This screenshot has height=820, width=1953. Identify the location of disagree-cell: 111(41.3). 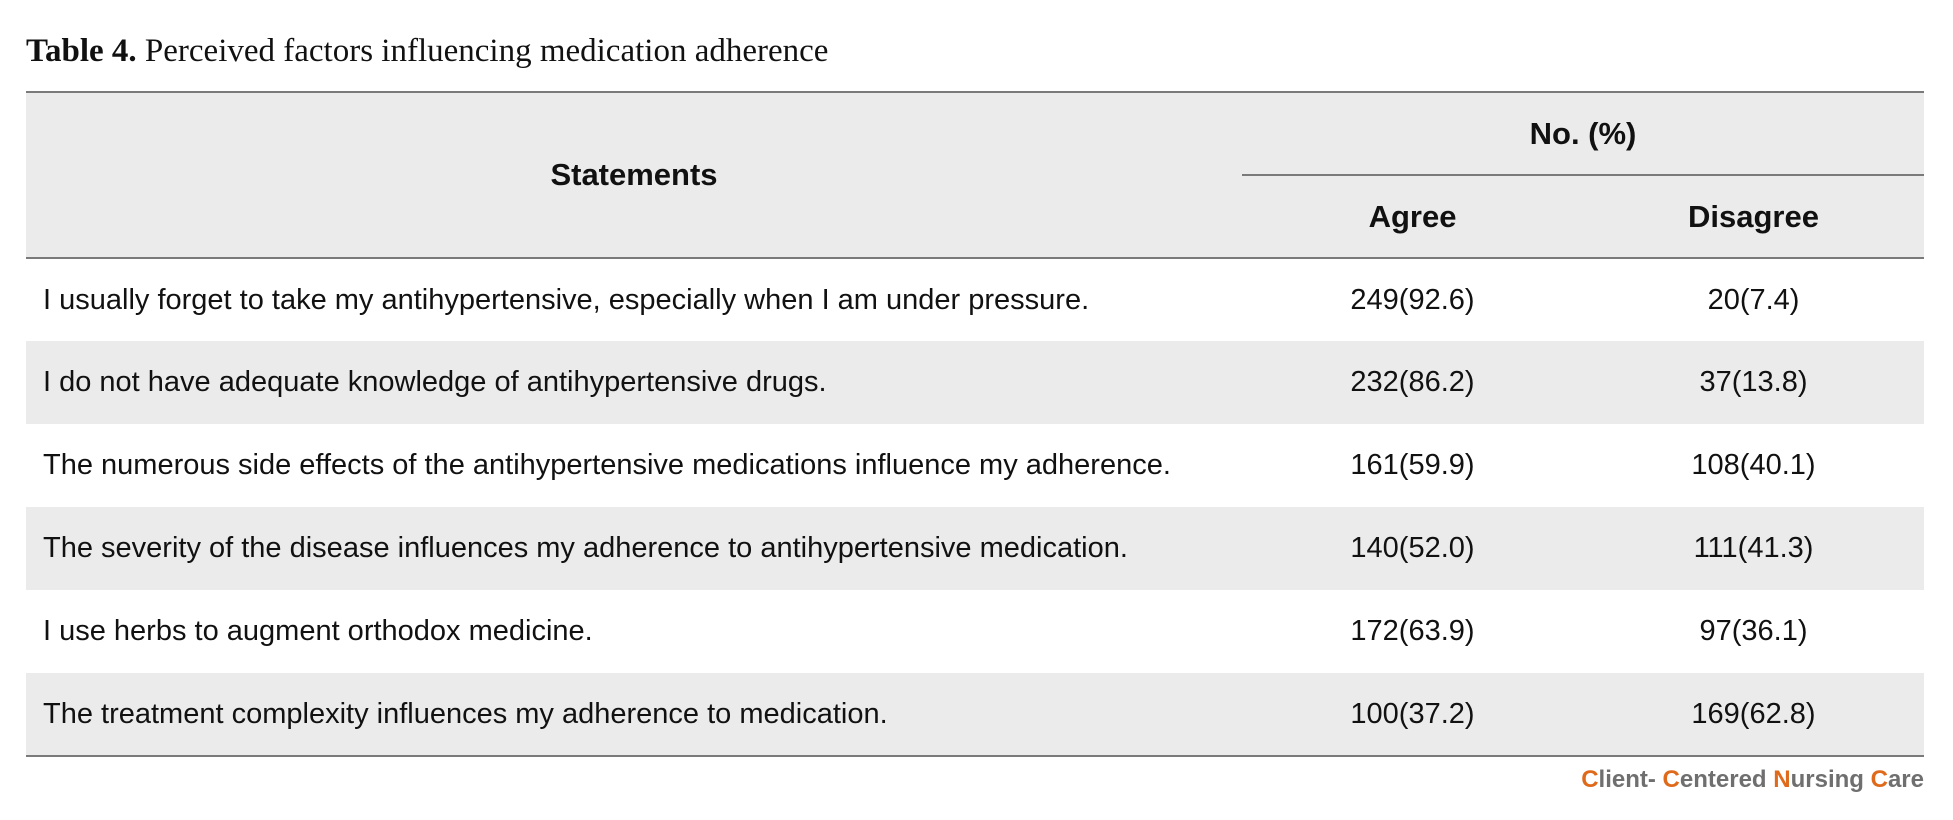
(1754, 548).